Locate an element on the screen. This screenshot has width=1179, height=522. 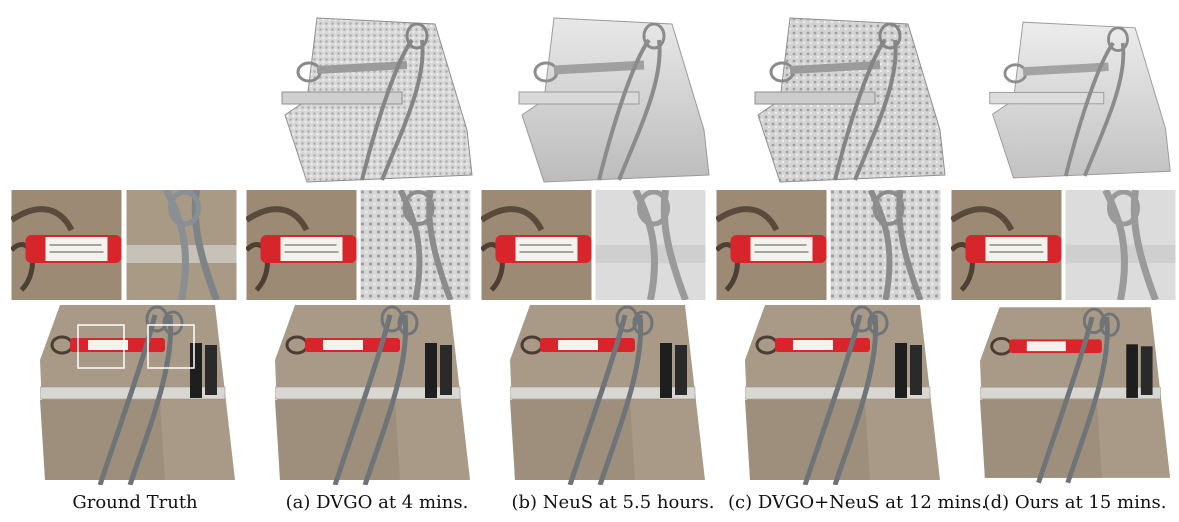
mesh-render-dvgo-neus is located at coordinates (850, 100).